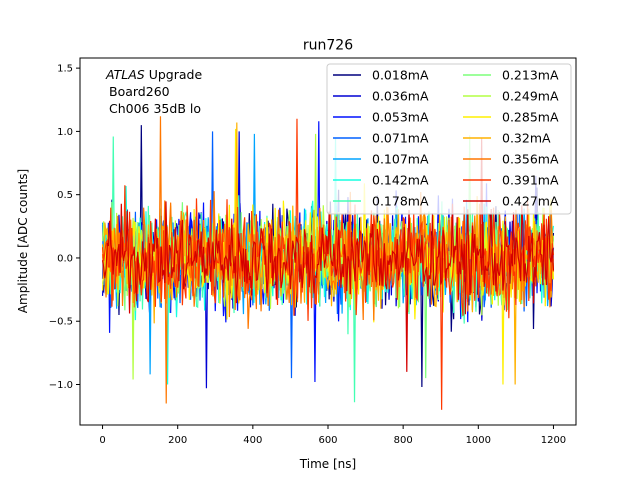 Image resolution: width=640 pixels, height=480 pixels. I want to click on legend-label: 0.178mA, so click(400, 201).